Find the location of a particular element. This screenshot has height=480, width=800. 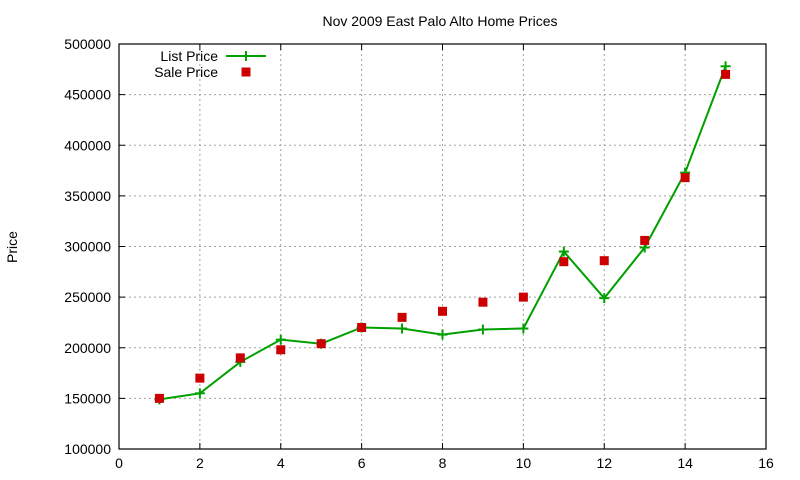

y-tick-label: 250000 is located at coordinates (87, 297).